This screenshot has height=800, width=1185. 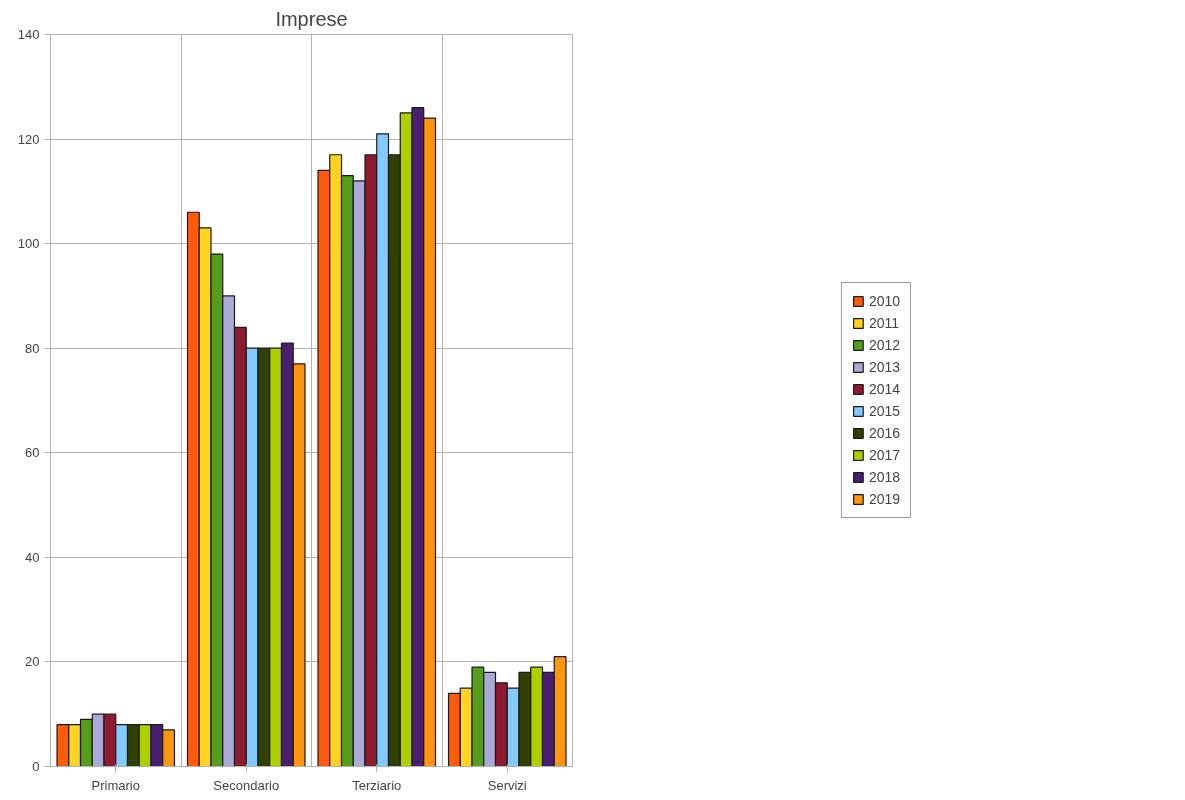 What do you see at coordinates (884, 389) in the screenshot?
I see `legend-label: 2014` at bounding box center [884, 389].